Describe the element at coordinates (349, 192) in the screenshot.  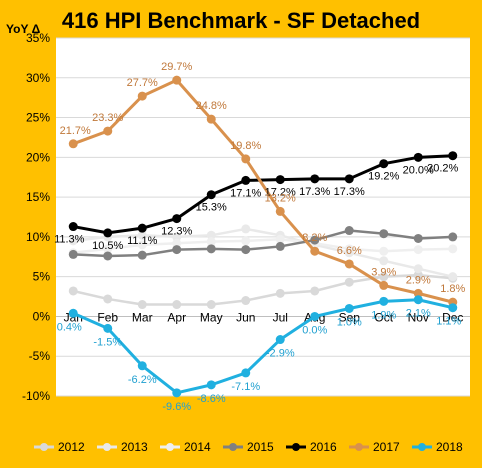
I see `data-label-2016: 17.3%` at that location.